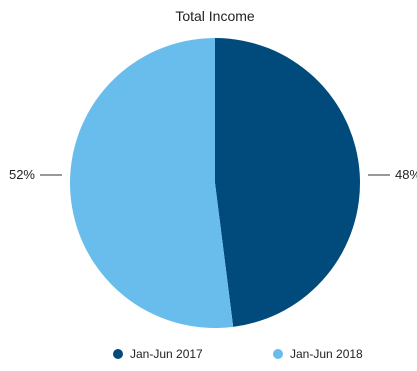  I want to click on slice-label-1: 48%, so click(406, 174).